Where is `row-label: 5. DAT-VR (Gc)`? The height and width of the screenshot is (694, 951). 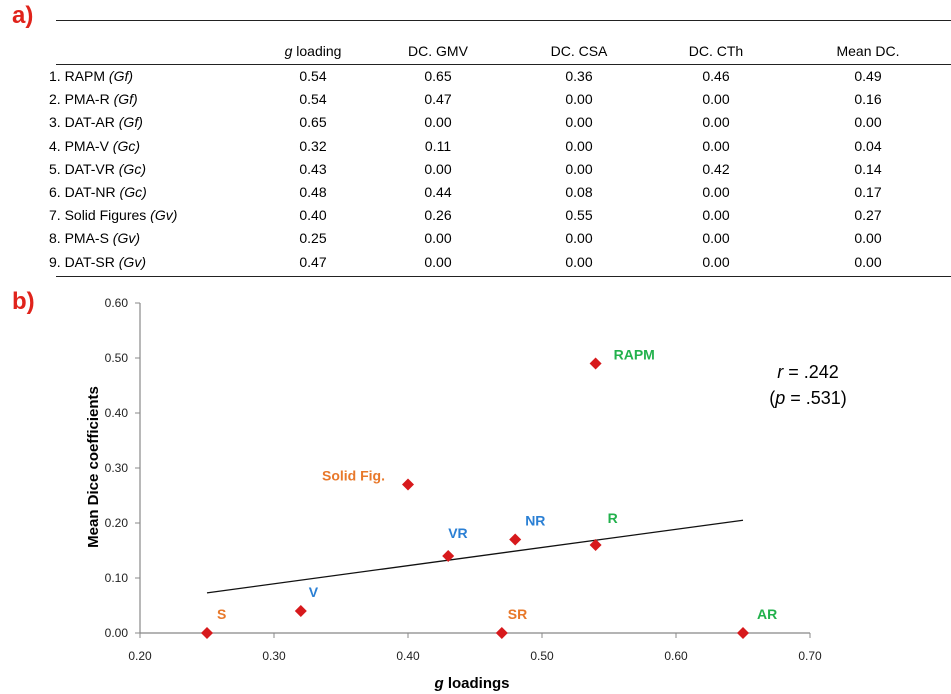 row-label: 5. DAT-VR (Gc) is located at coordinates (97, 168).